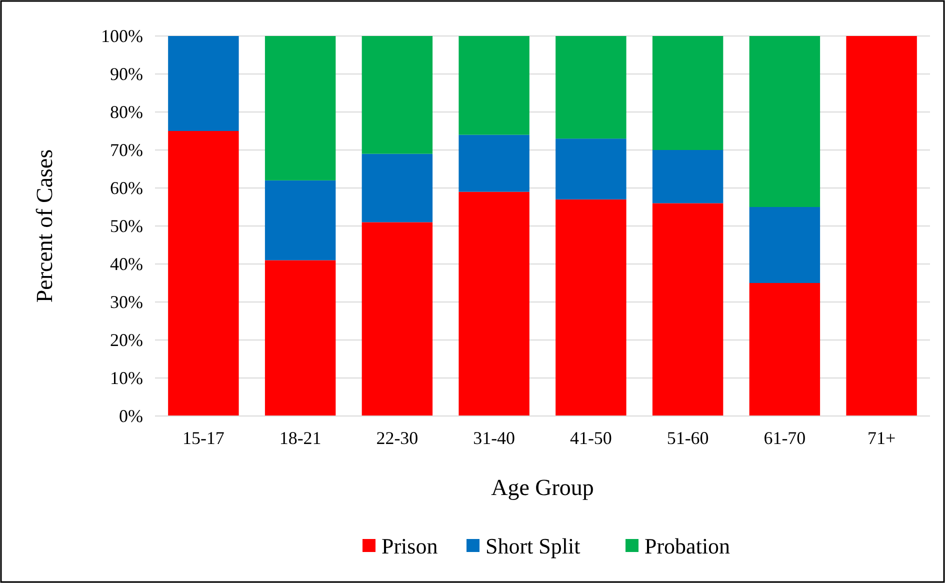 This screenshot has width=945, height=583. Describe the element at coordinates (126, 112) in the screenshot. I see `y-tick-label: 80%` at that location.